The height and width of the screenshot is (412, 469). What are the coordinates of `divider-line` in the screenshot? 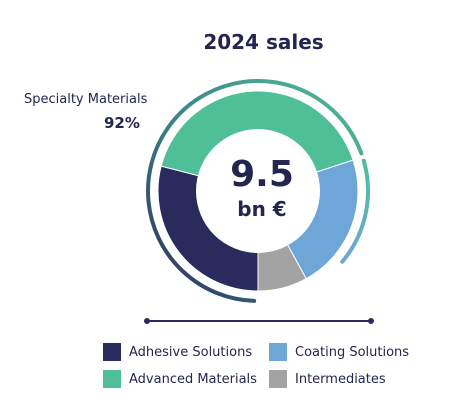 It's located at (259, 321).